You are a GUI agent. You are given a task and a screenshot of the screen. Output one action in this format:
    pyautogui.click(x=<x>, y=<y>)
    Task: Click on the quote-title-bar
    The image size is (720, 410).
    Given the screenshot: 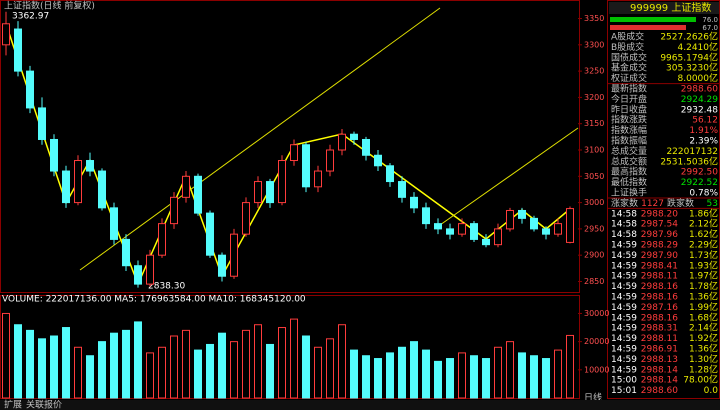 What is the action you would take?
    pyautogui.click(x=664, y=8)
    